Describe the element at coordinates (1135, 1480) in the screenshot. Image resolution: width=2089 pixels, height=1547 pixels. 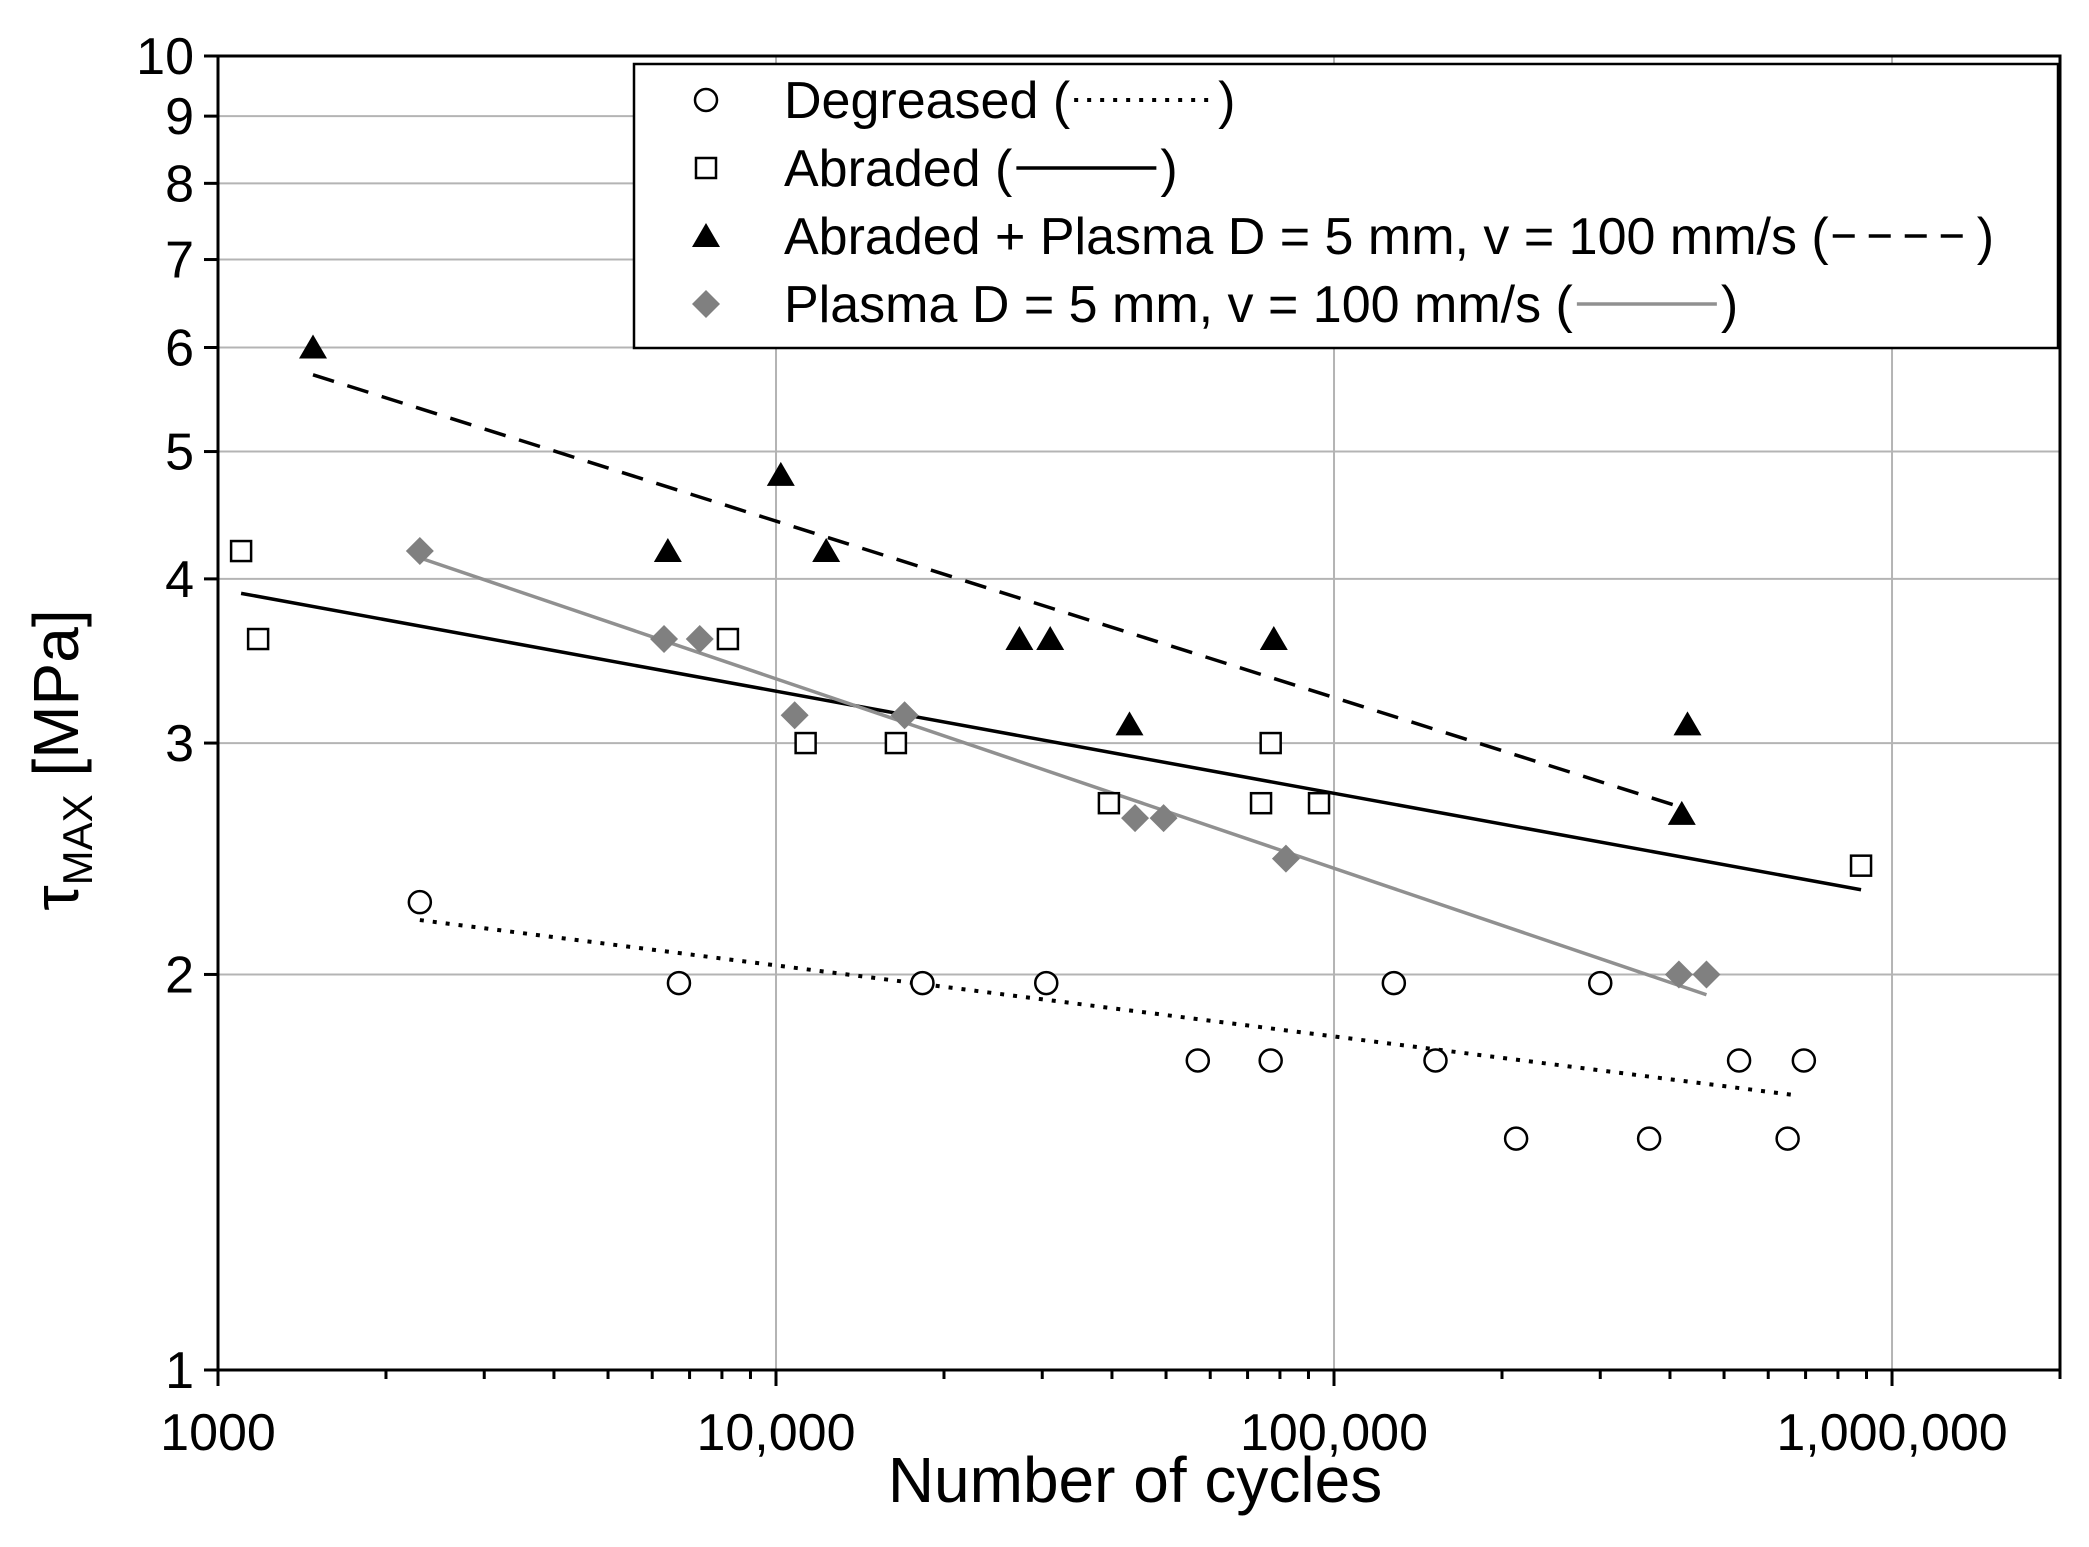
I see `x-axis-title: Number of cycles` at that location.